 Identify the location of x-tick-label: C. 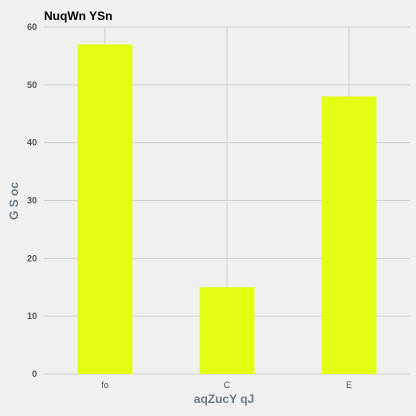
(227, 385).